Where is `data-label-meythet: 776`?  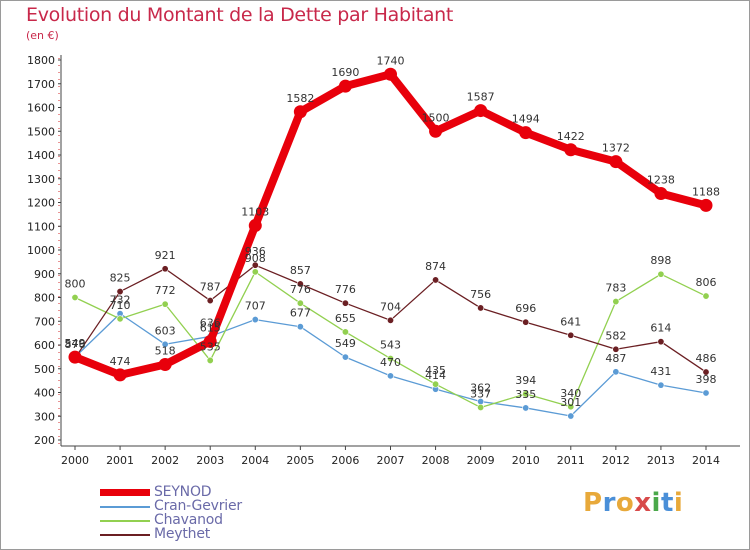
data-label-meythet: 776 is located at coordinates (345, 289).